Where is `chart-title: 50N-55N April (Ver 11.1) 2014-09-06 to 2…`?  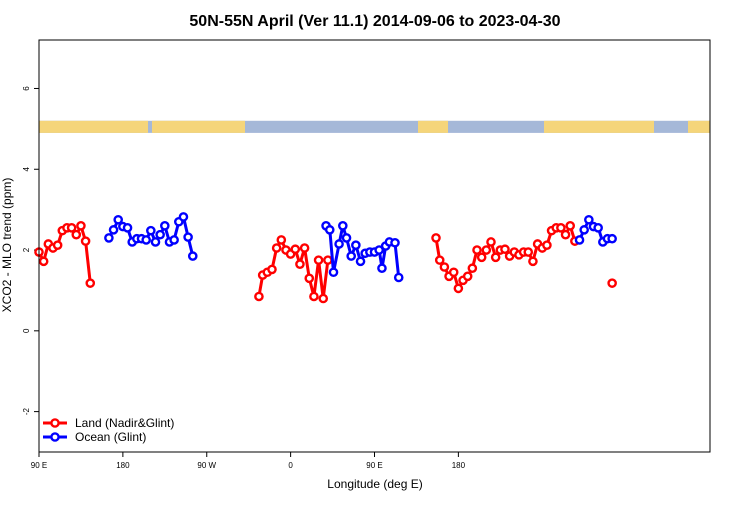 chart-title: 50N-55N April (Ver 11.1) 2014-09-06 to 2… is located at coordinates (374, 21).